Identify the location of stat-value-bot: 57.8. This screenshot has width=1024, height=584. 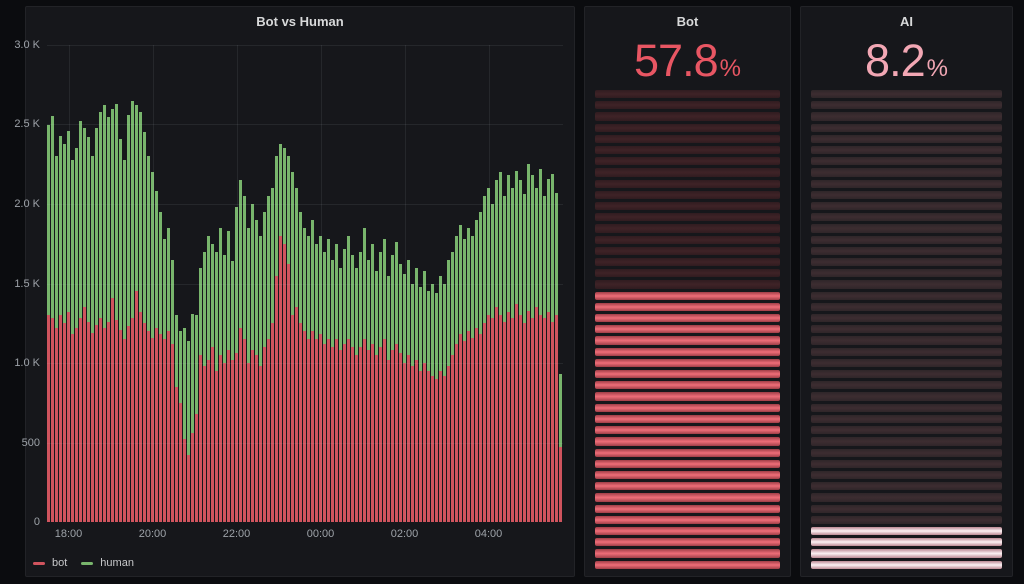
(676, 60).